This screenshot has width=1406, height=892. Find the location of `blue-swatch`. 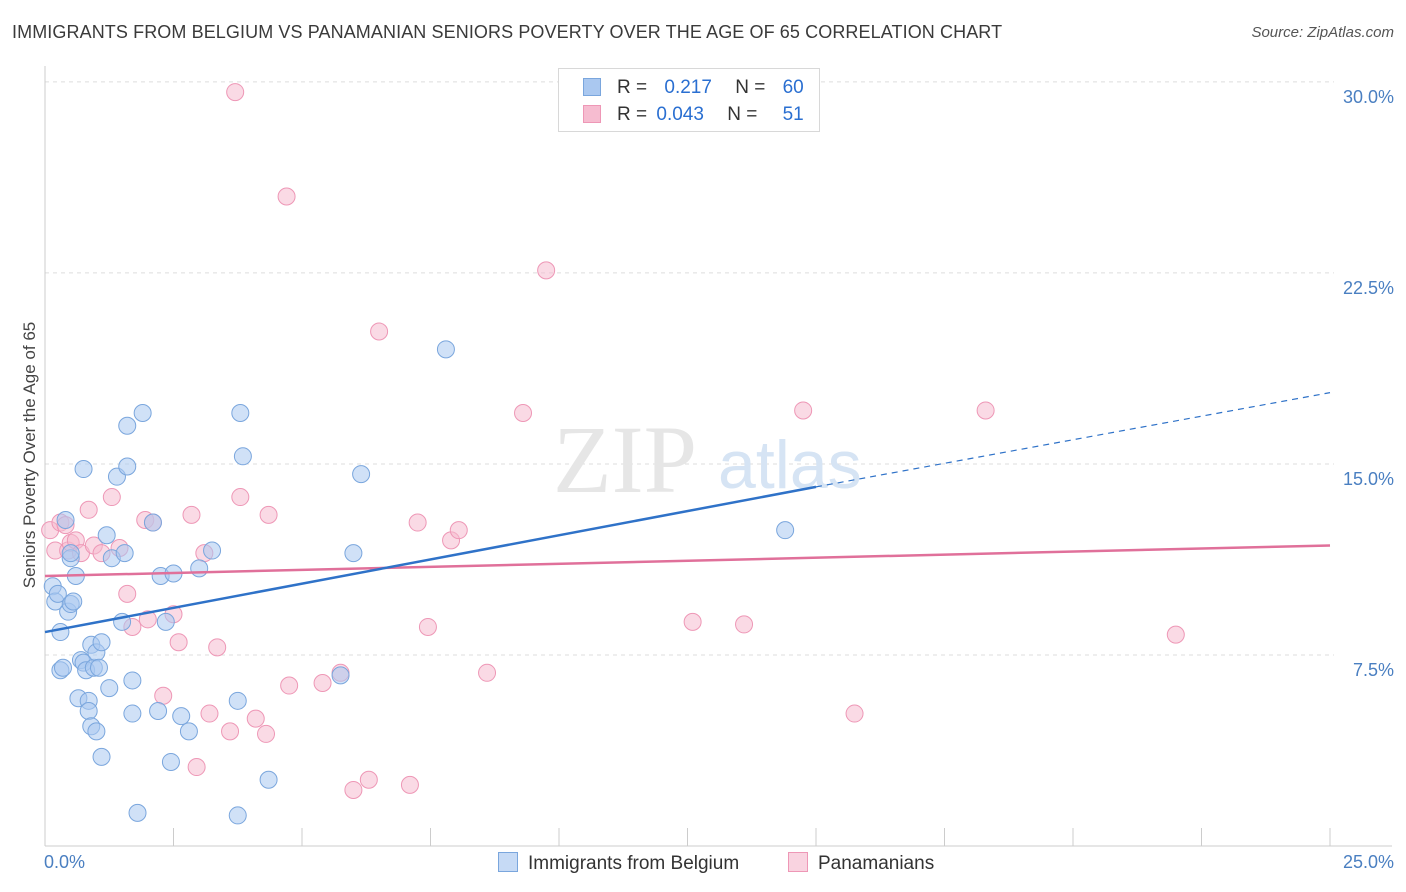

blue-swatch is located at coordinates (592, 87).